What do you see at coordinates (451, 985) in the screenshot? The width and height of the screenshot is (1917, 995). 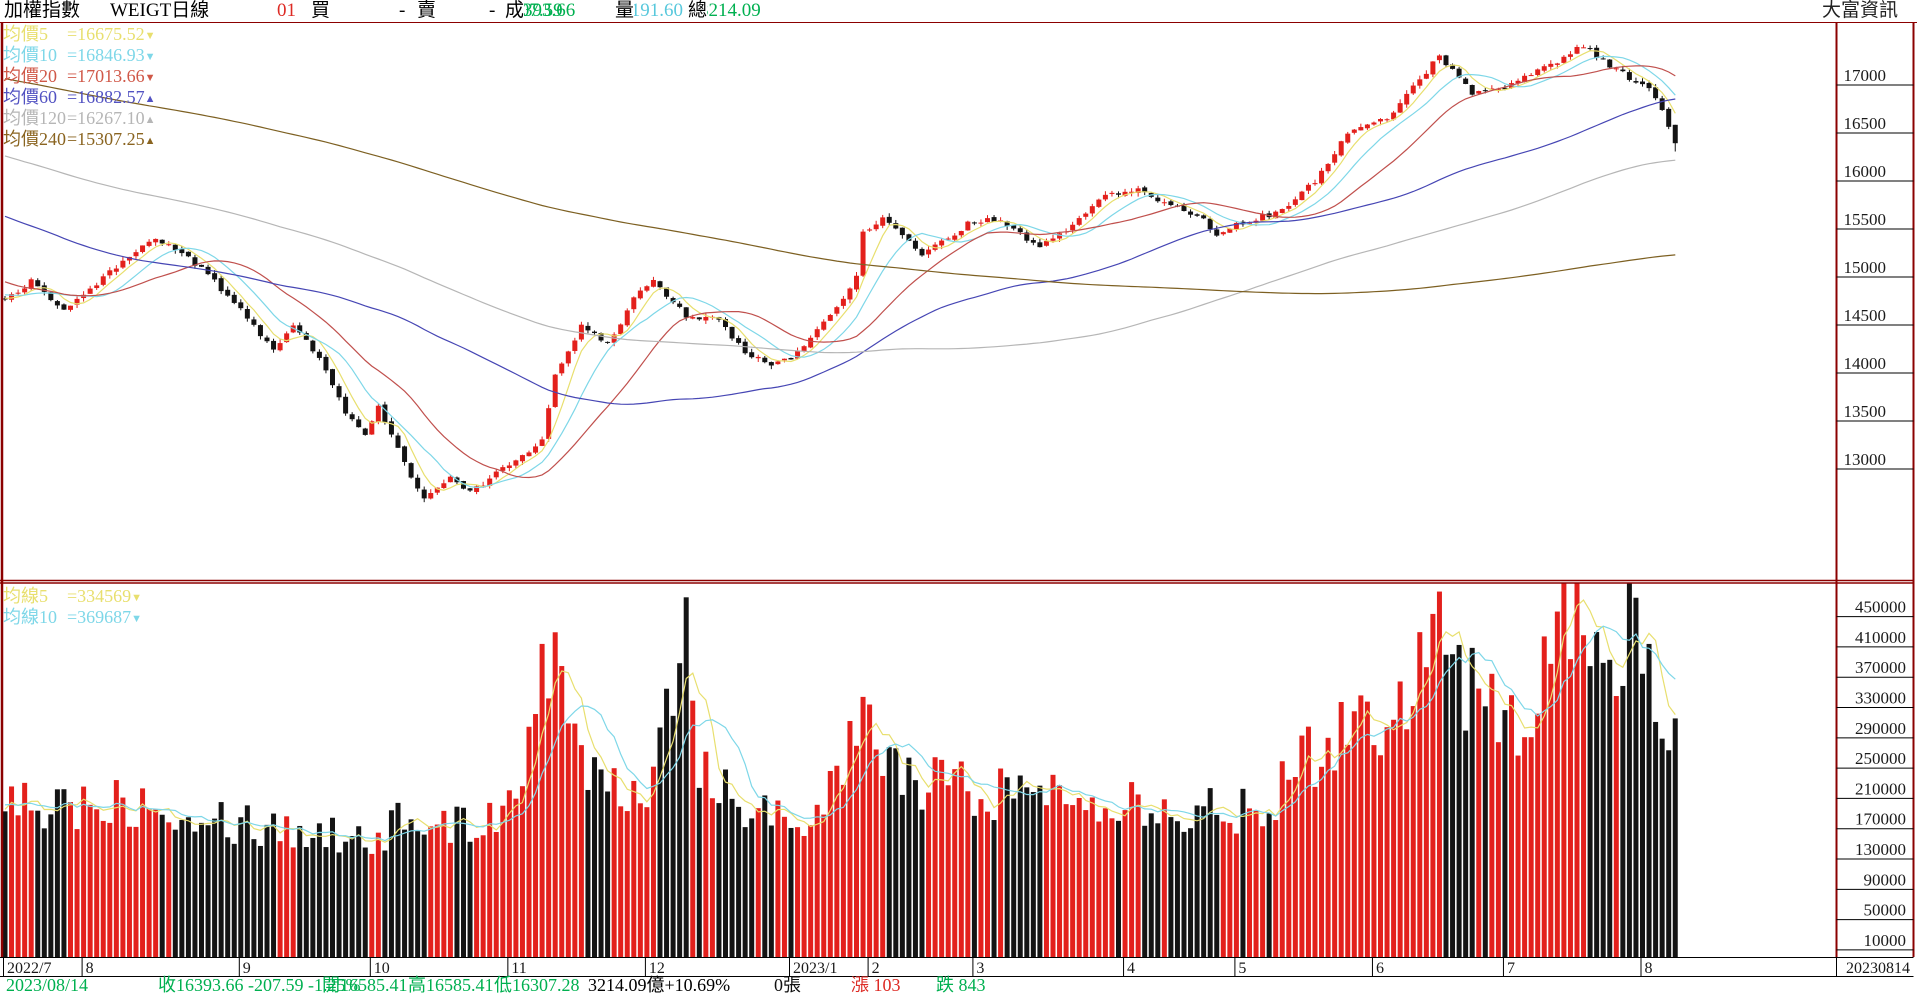 I see `status-high: 高16585.41` at bounding box center [451, 985].